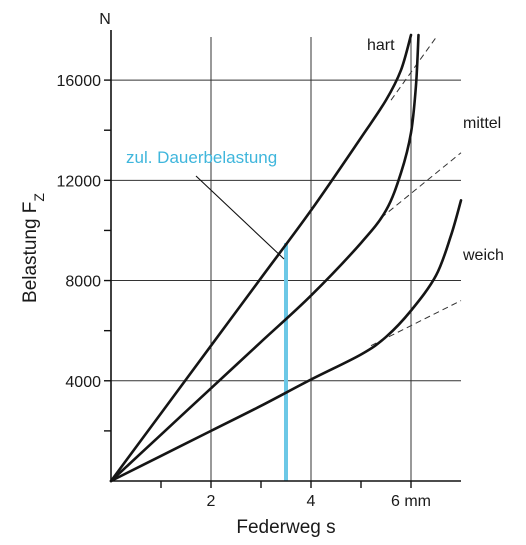 Image resolution: width=526 pixels, height=545 pixels. What do you see at coordinates (413, 69) in the screenshot?
I see `tangent-line-hart` at bounding box center [413, 69].